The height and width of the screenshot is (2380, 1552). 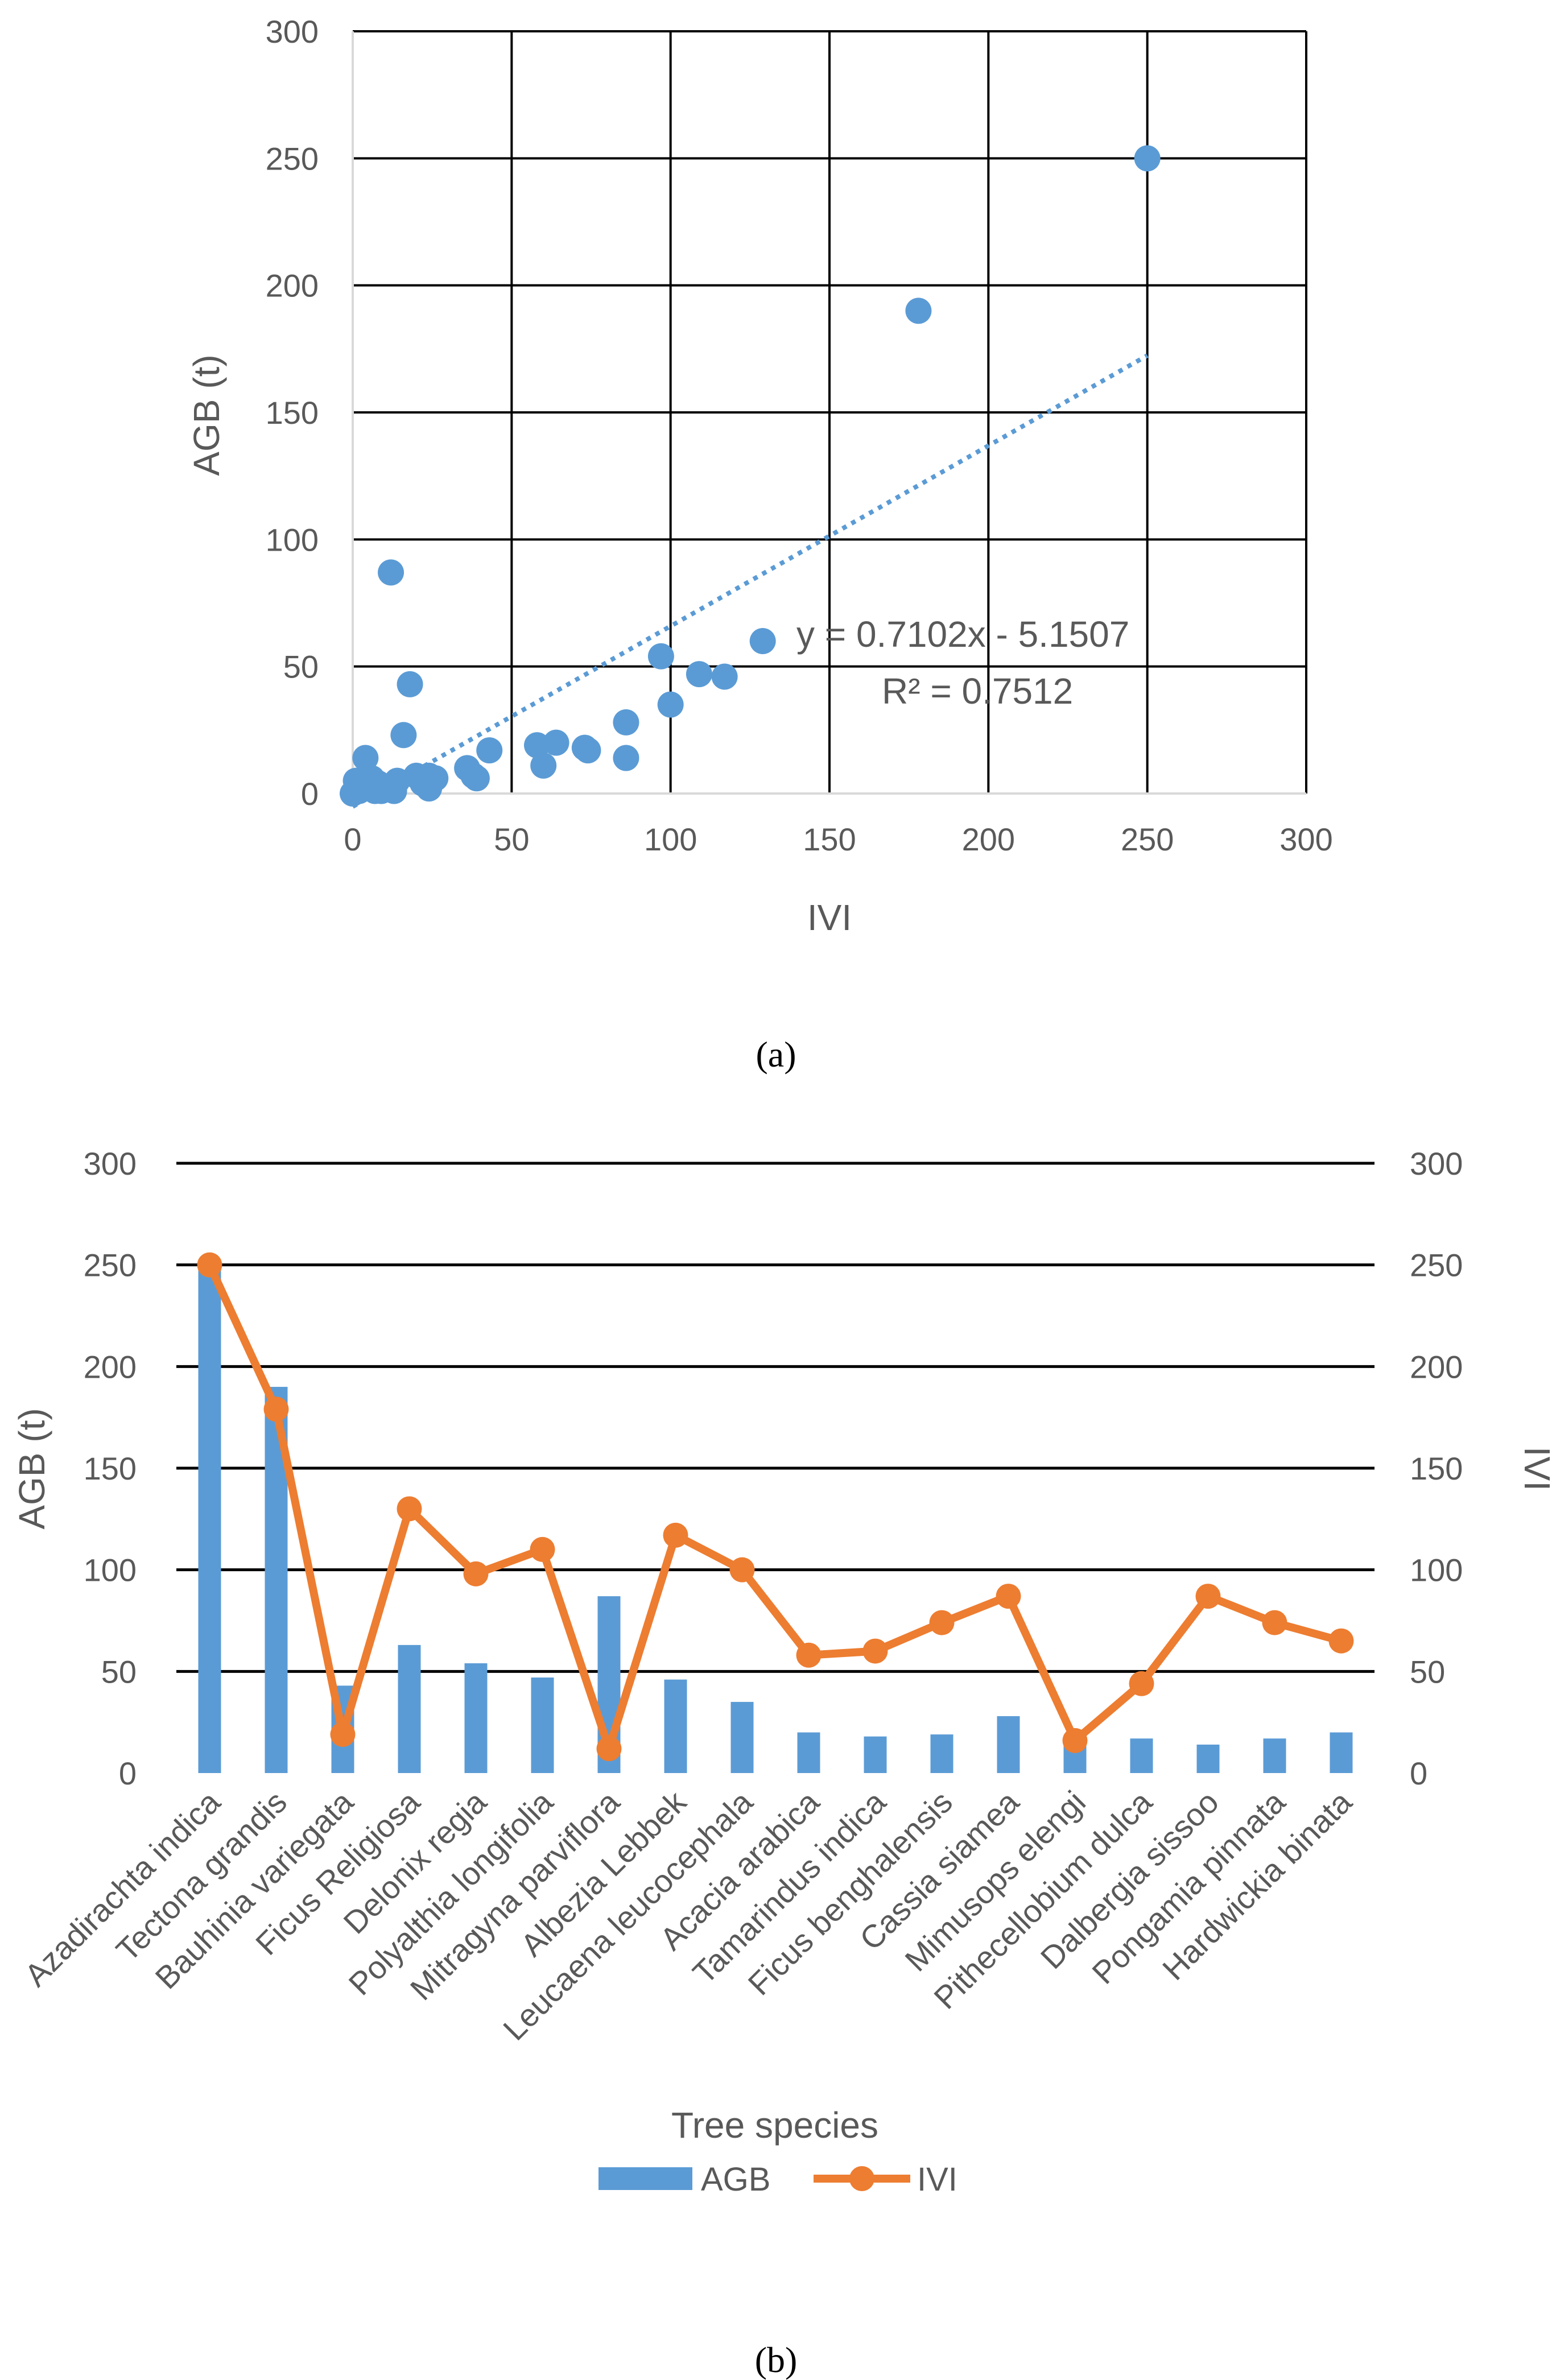 I want to click on left-y-tick-label: 250, so click(x=110, y=1265).